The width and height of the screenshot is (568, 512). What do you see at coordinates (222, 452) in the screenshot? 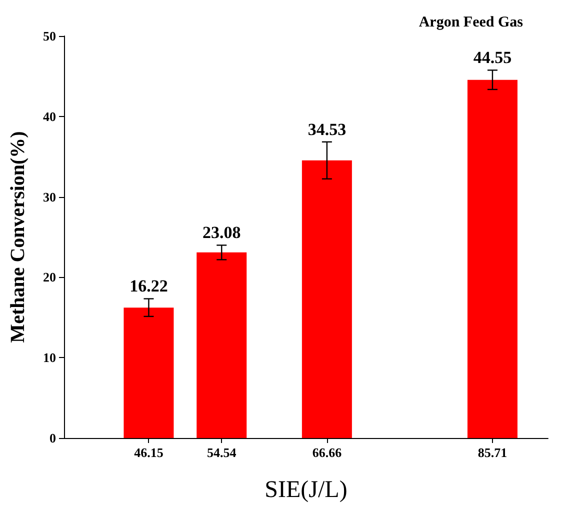
I see `x-tick-label: 54.54` at bounding box center [222, 452].